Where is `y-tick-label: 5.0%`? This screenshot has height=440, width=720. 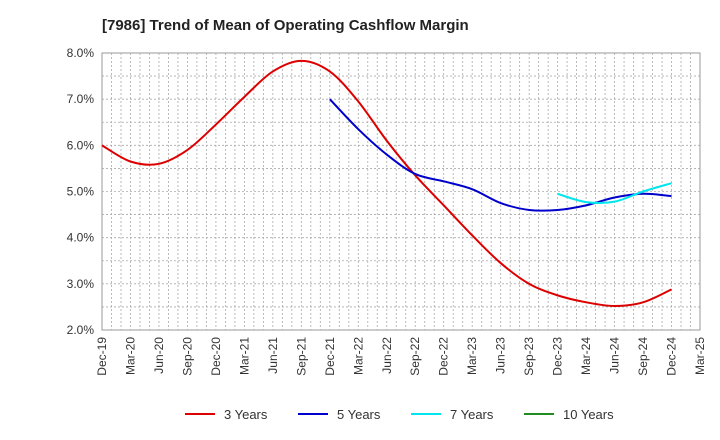 y-tick-label: 5.0% is located at coordinates (81, 192).